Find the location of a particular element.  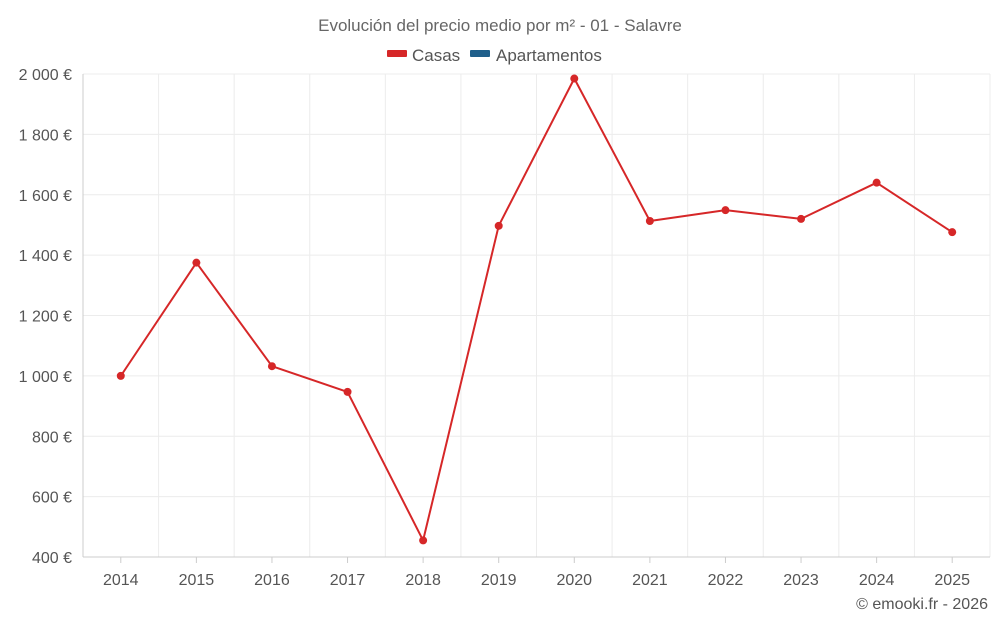

y-tick-label: 800 € is located at coordinates (52, 437).